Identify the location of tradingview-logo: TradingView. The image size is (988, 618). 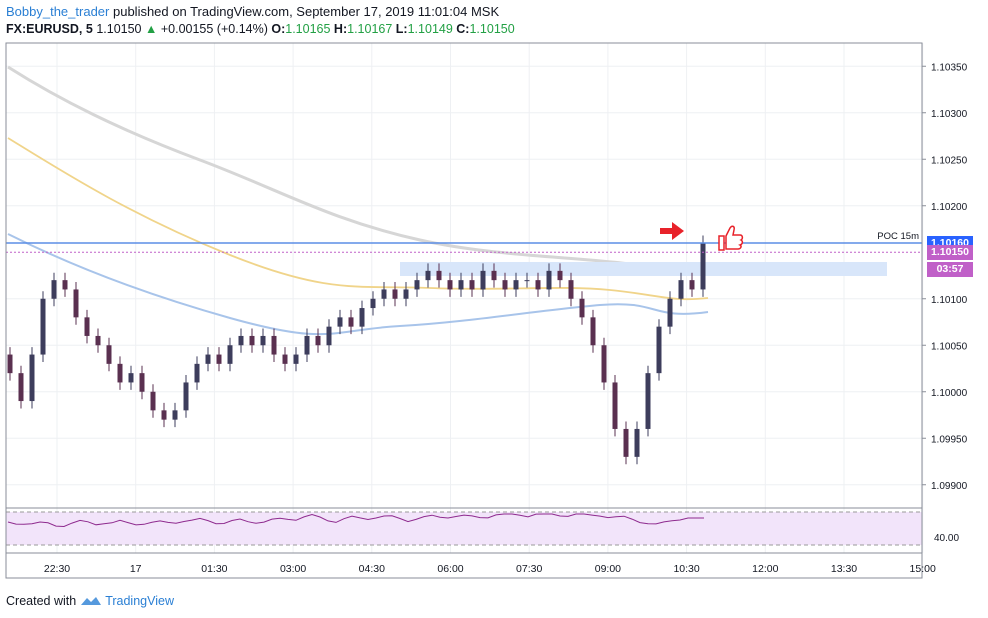
(127, 601).